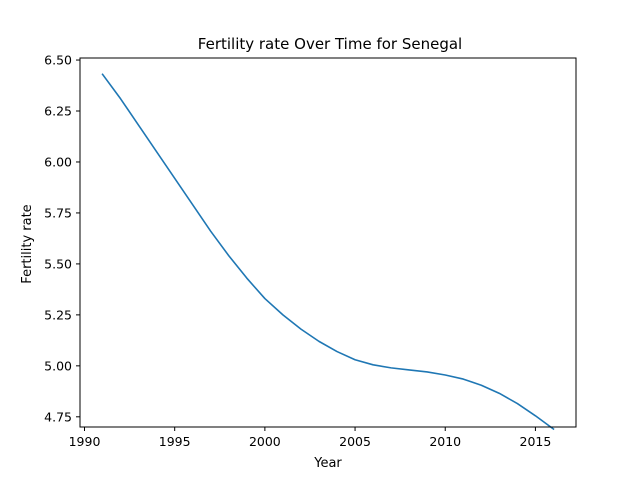 This screenshot has height=480, width=640. Describe the element at coordinates (58, 365) in the screenshot. I see `y-tick-label: 5.00` at that location.